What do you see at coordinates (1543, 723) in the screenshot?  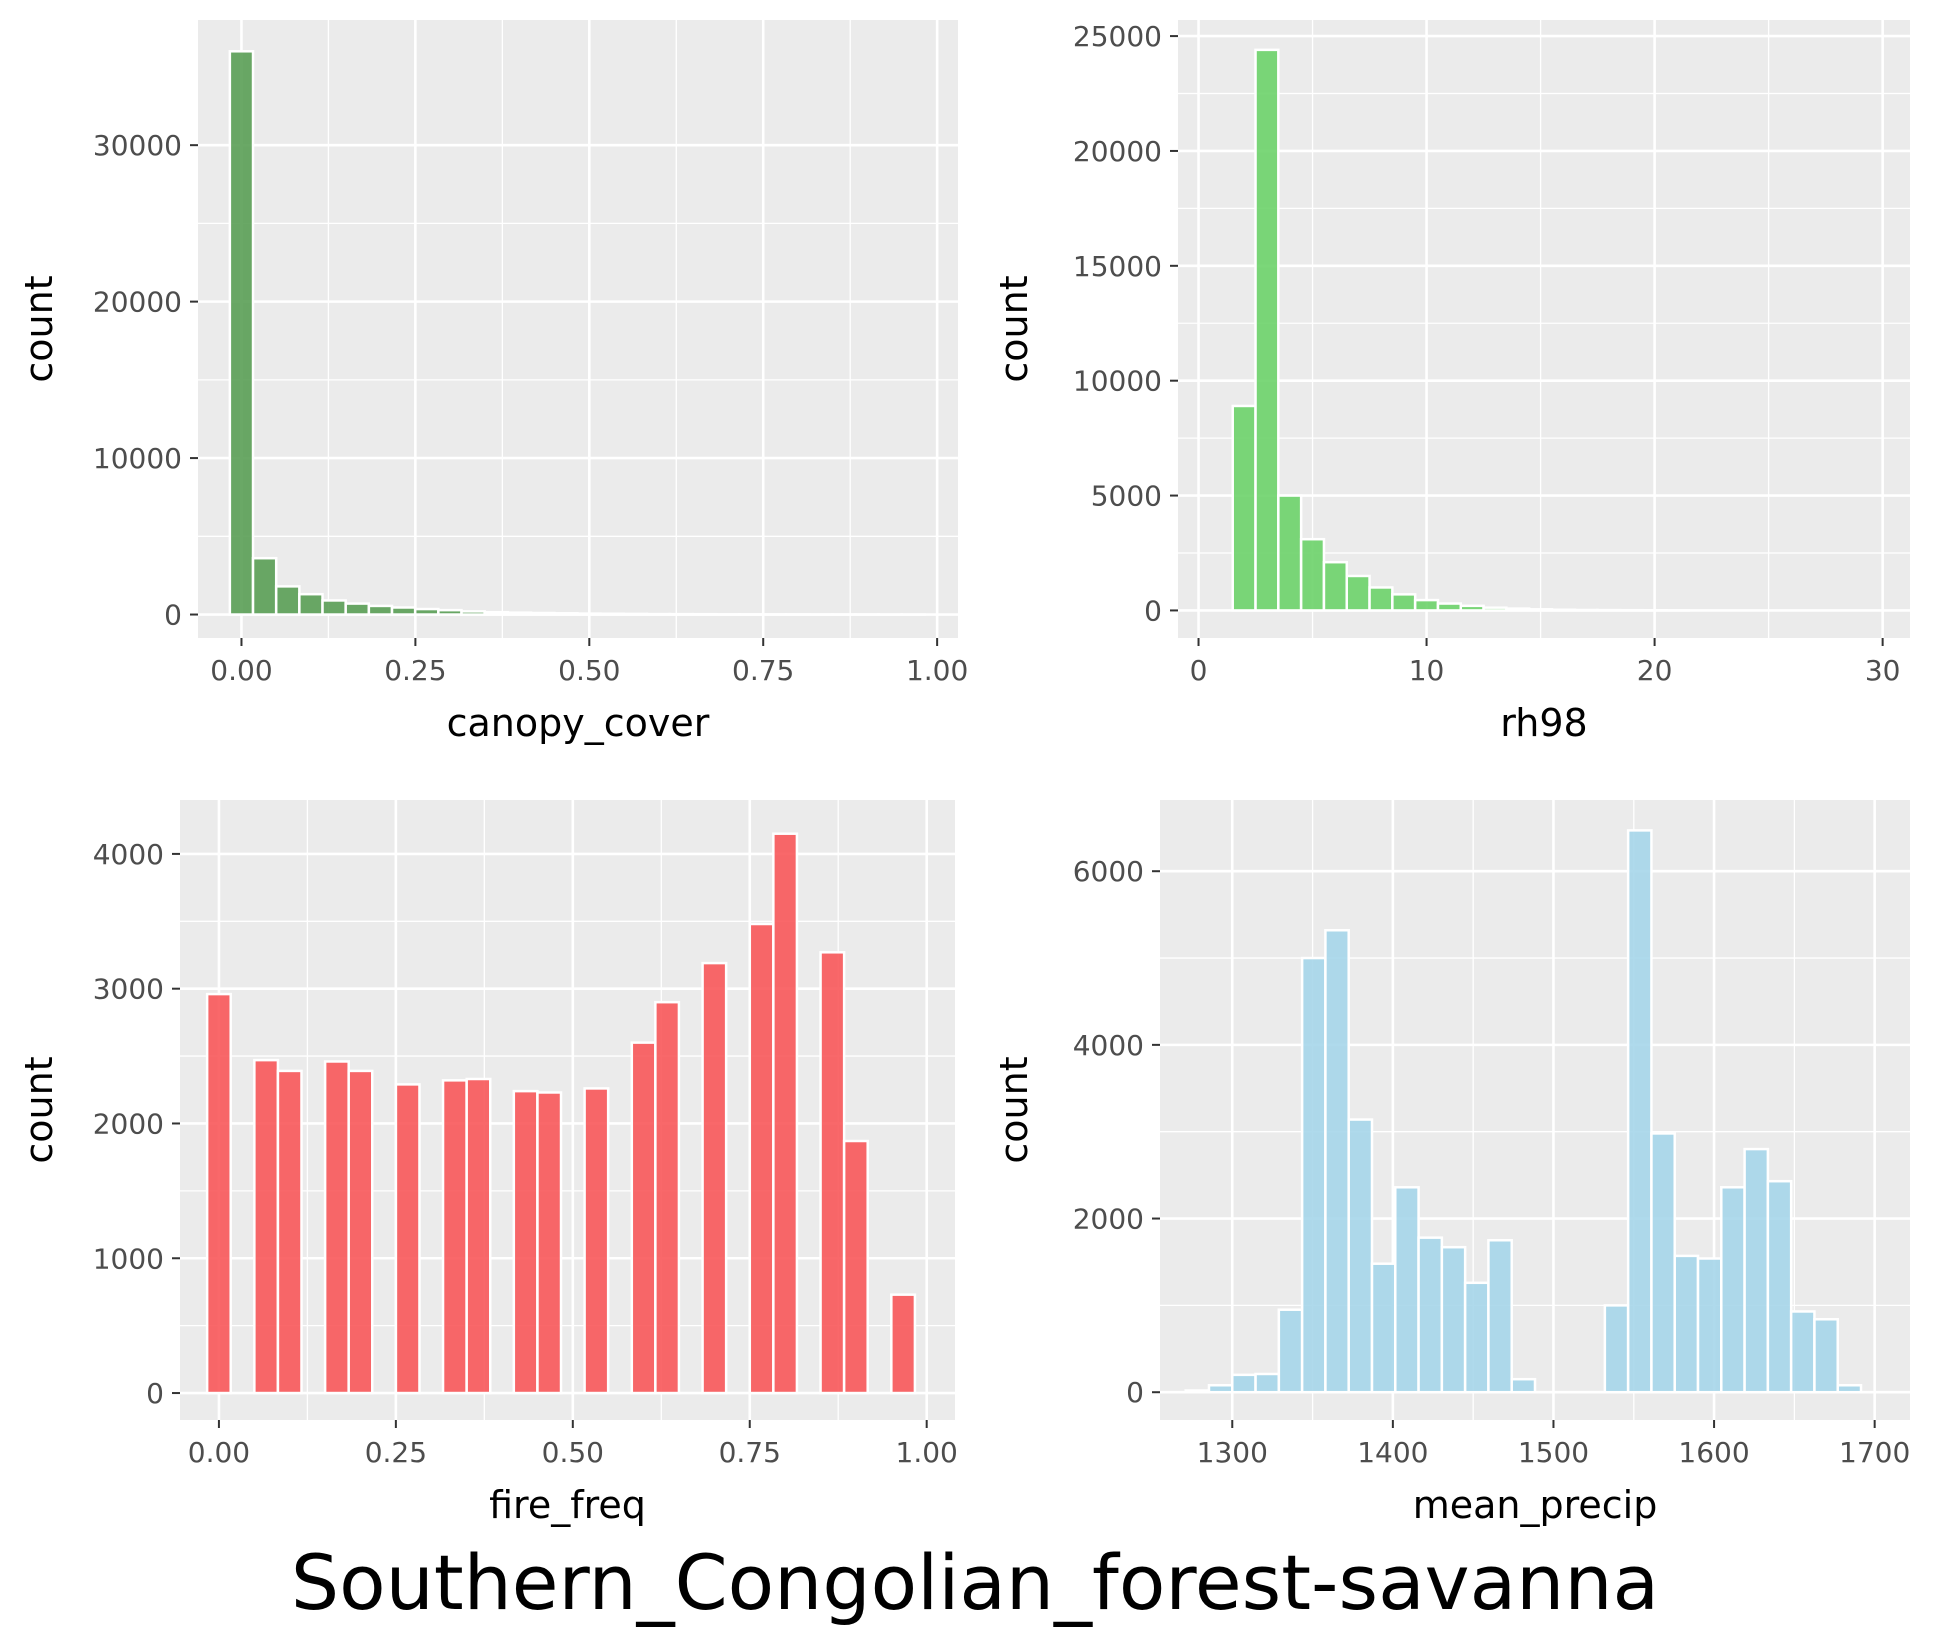 I see `x-axis-title: rh98` at bounding box center [1543, 723].